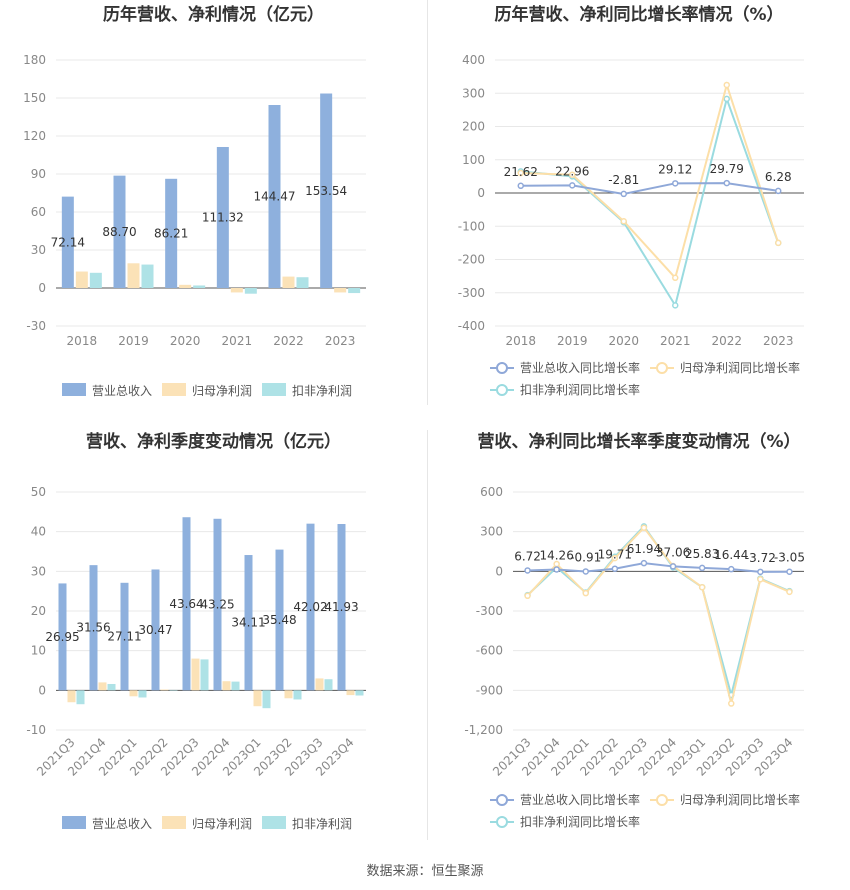 The height and width of the screenshot is (890, 850). What do you see at coordinates (673, 552) in the screenshot?
I see `data-label: 37.06` at bounding box center [673, 552].